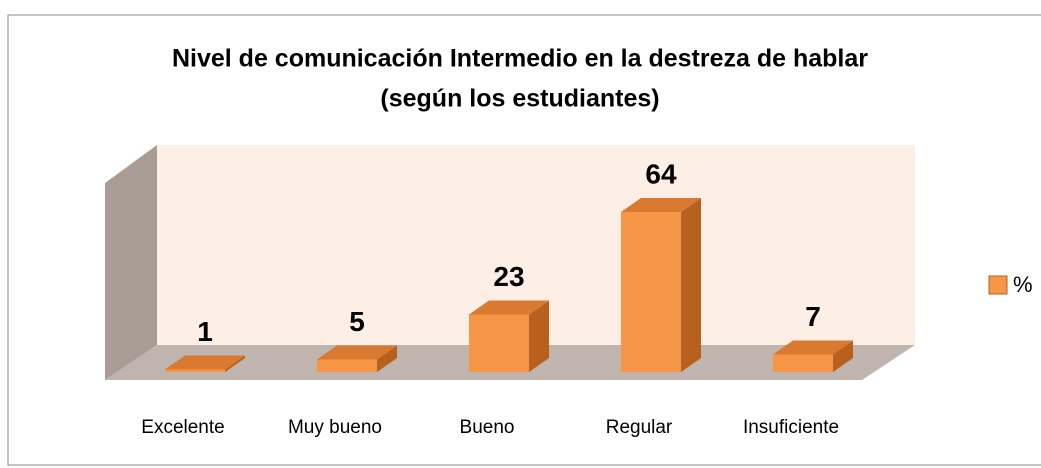 The height and width of the screenshot is (468, 1041). I want to click on legend-label: %, so click(1023, 284).